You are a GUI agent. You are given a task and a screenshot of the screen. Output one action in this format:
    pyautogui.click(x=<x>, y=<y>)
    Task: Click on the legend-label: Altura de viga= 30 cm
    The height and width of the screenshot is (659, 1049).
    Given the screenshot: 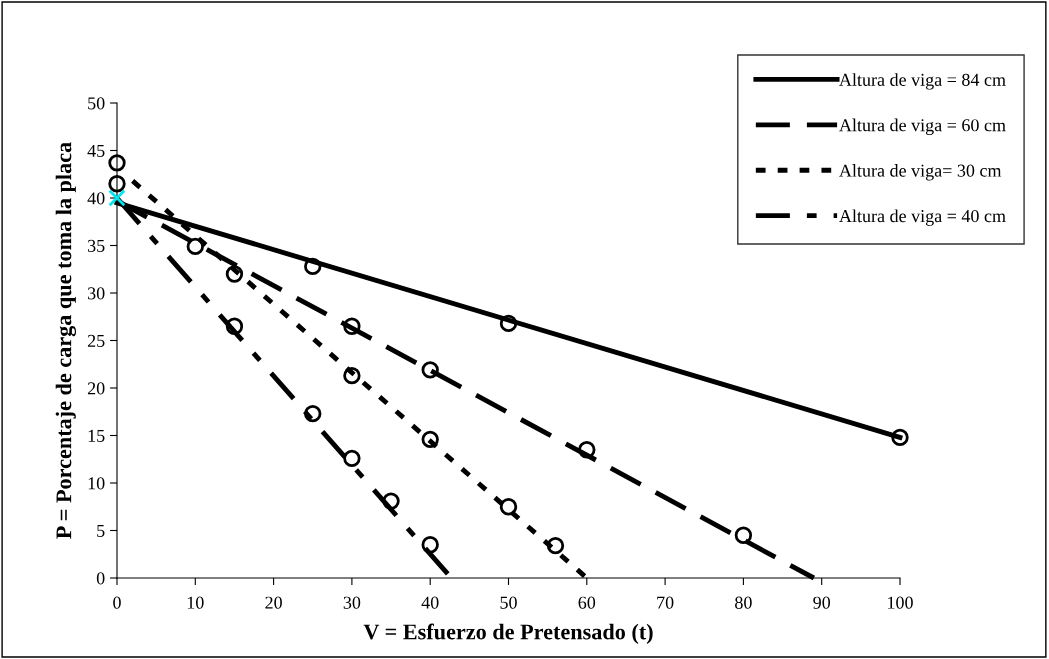 What is the action you would take?
    pyautogui.click(x=920, y=172)
    